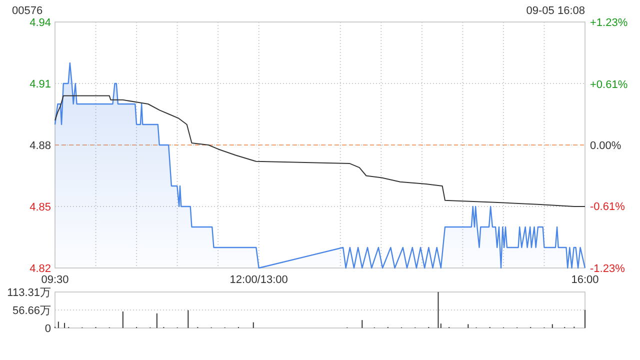 The width and height of the screenshot is (640, 360). What do you see at coordinates (609, 23) in the screenshot?
I see `y2-tick-label: +1.23%` at bounding box center [609, 23].